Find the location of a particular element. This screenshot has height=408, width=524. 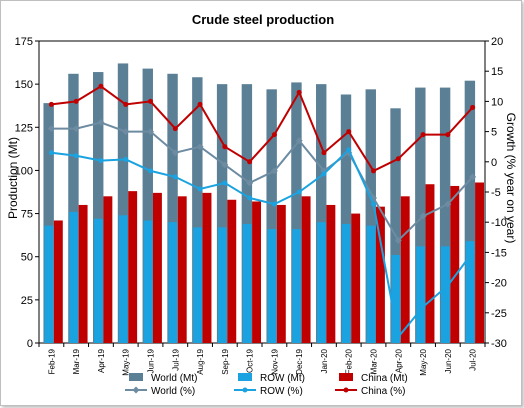

y2-axis-title: Growth (% year on year) is located at coordinates (511, 178).